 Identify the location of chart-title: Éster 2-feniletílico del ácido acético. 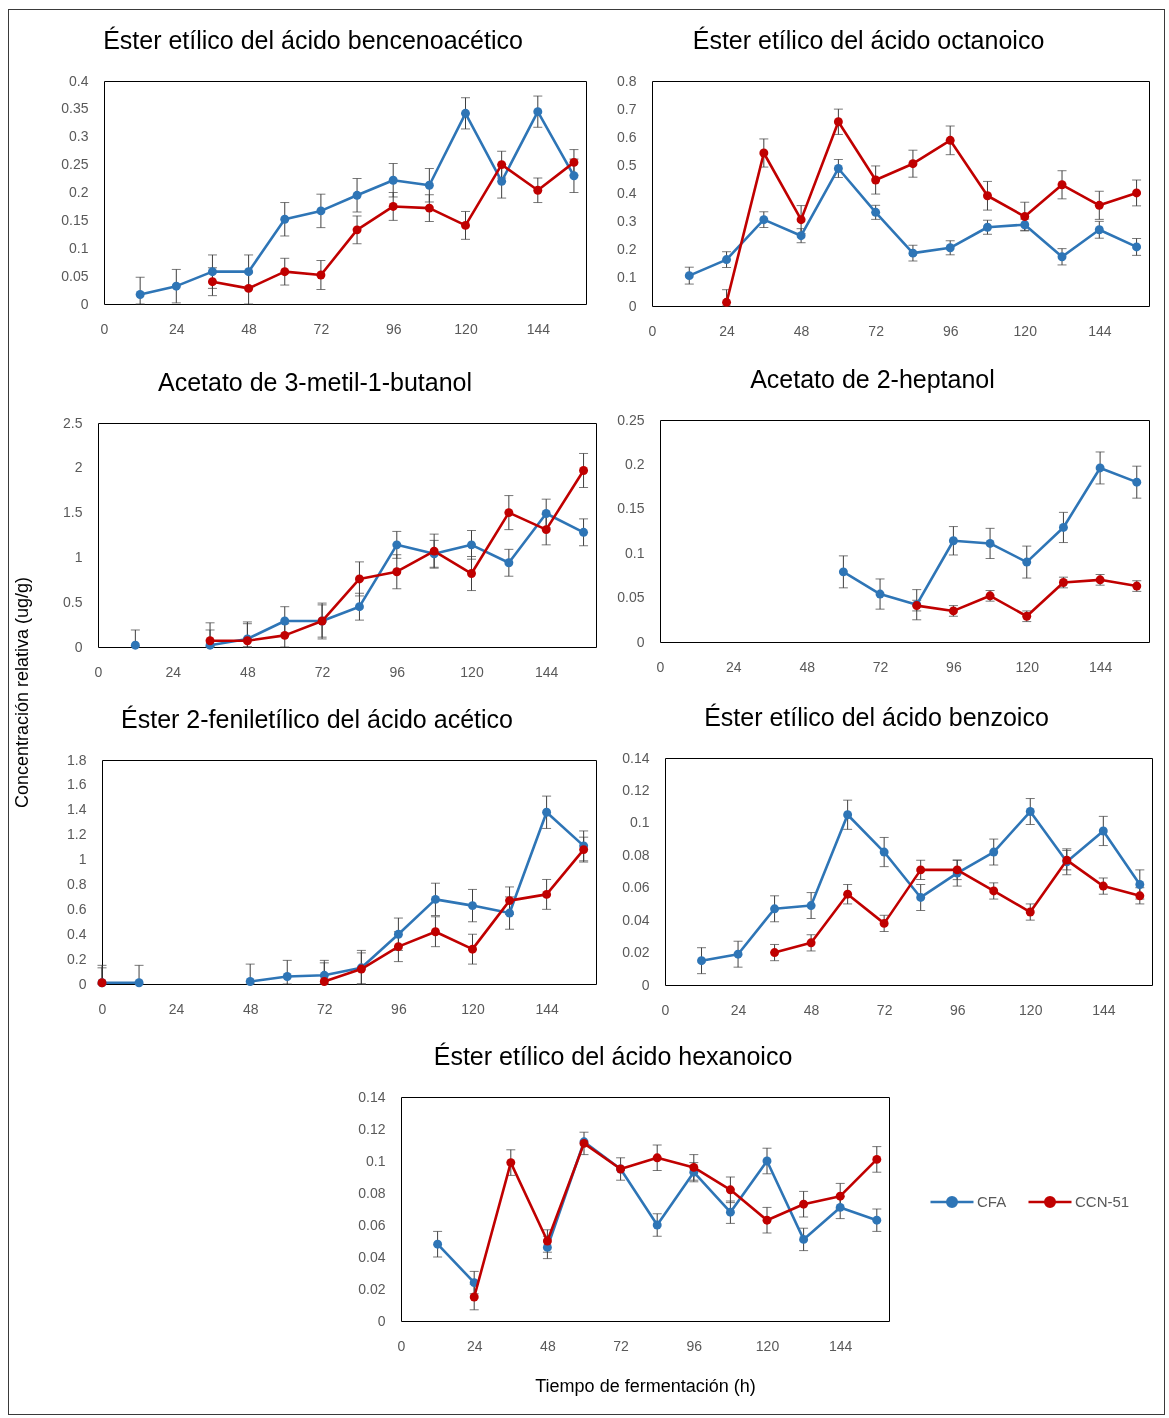
(317, 719).